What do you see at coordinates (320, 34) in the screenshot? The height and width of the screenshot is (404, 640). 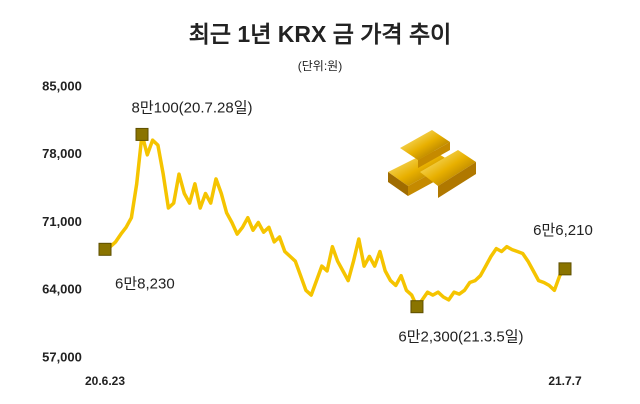 I see `chart-title: 최근 1년 KRX 금 가격 추이` at bounding box center [320, 34].